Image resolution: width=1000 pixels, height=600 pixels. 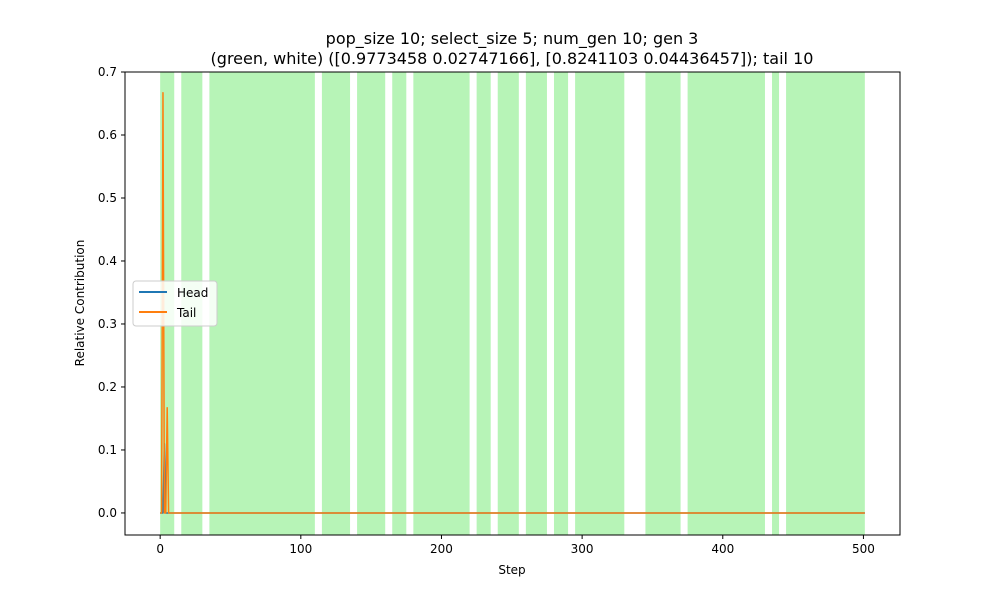 I want to click on x-tick-label-500: 500, so click(x=863, y=549).